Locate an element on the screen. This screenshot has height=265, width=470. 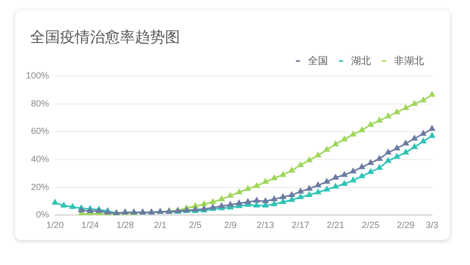
x-tick-label: 2/1 is located at coordinates (160, 225).